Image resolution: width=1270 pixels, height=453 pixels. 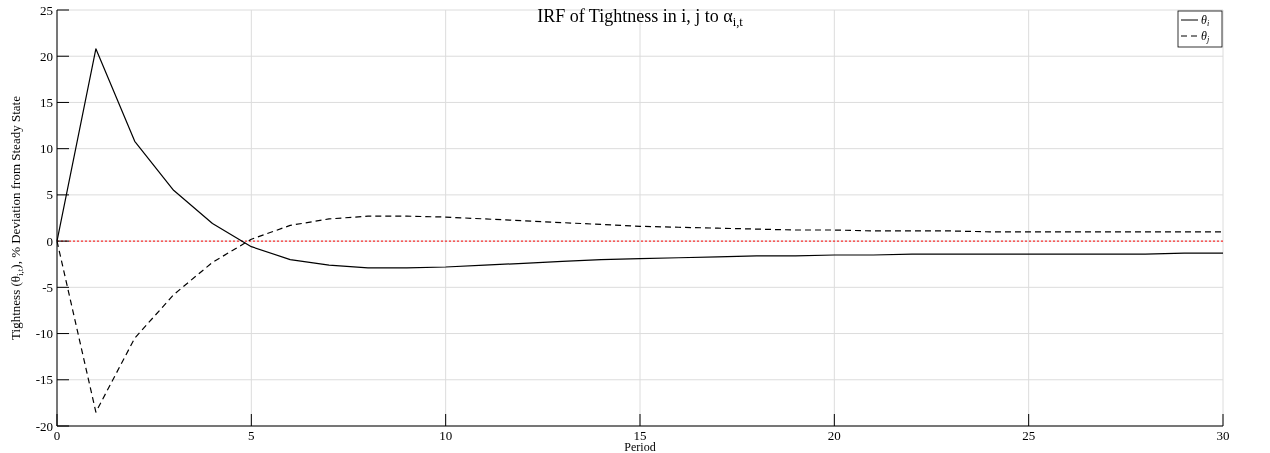 What do you see at coordinates (44, 334) in the screenshot?
I see `y-tick-label: -10` at bounding box center [44, 334].